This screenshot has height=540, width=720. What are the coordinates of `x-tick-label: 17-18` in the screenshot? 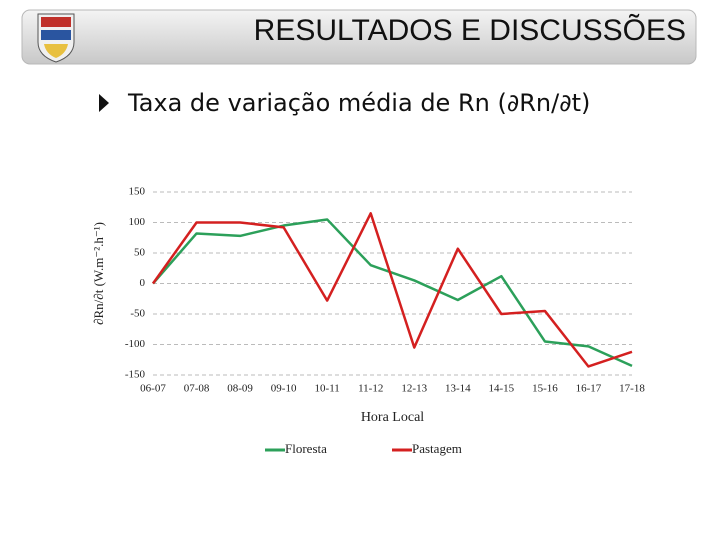 It's located at (632, 389).